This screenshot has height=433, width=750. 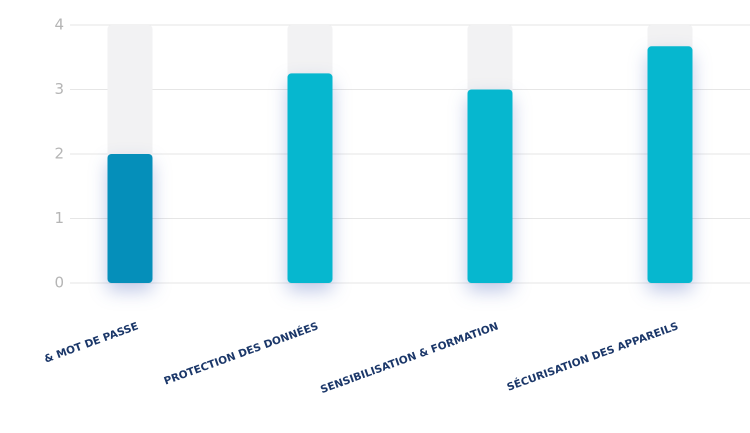 What do you see at coordinates (59, 89) in the screenshot?
I see `y-tick-label: 3` at bounding box center [59, 89].